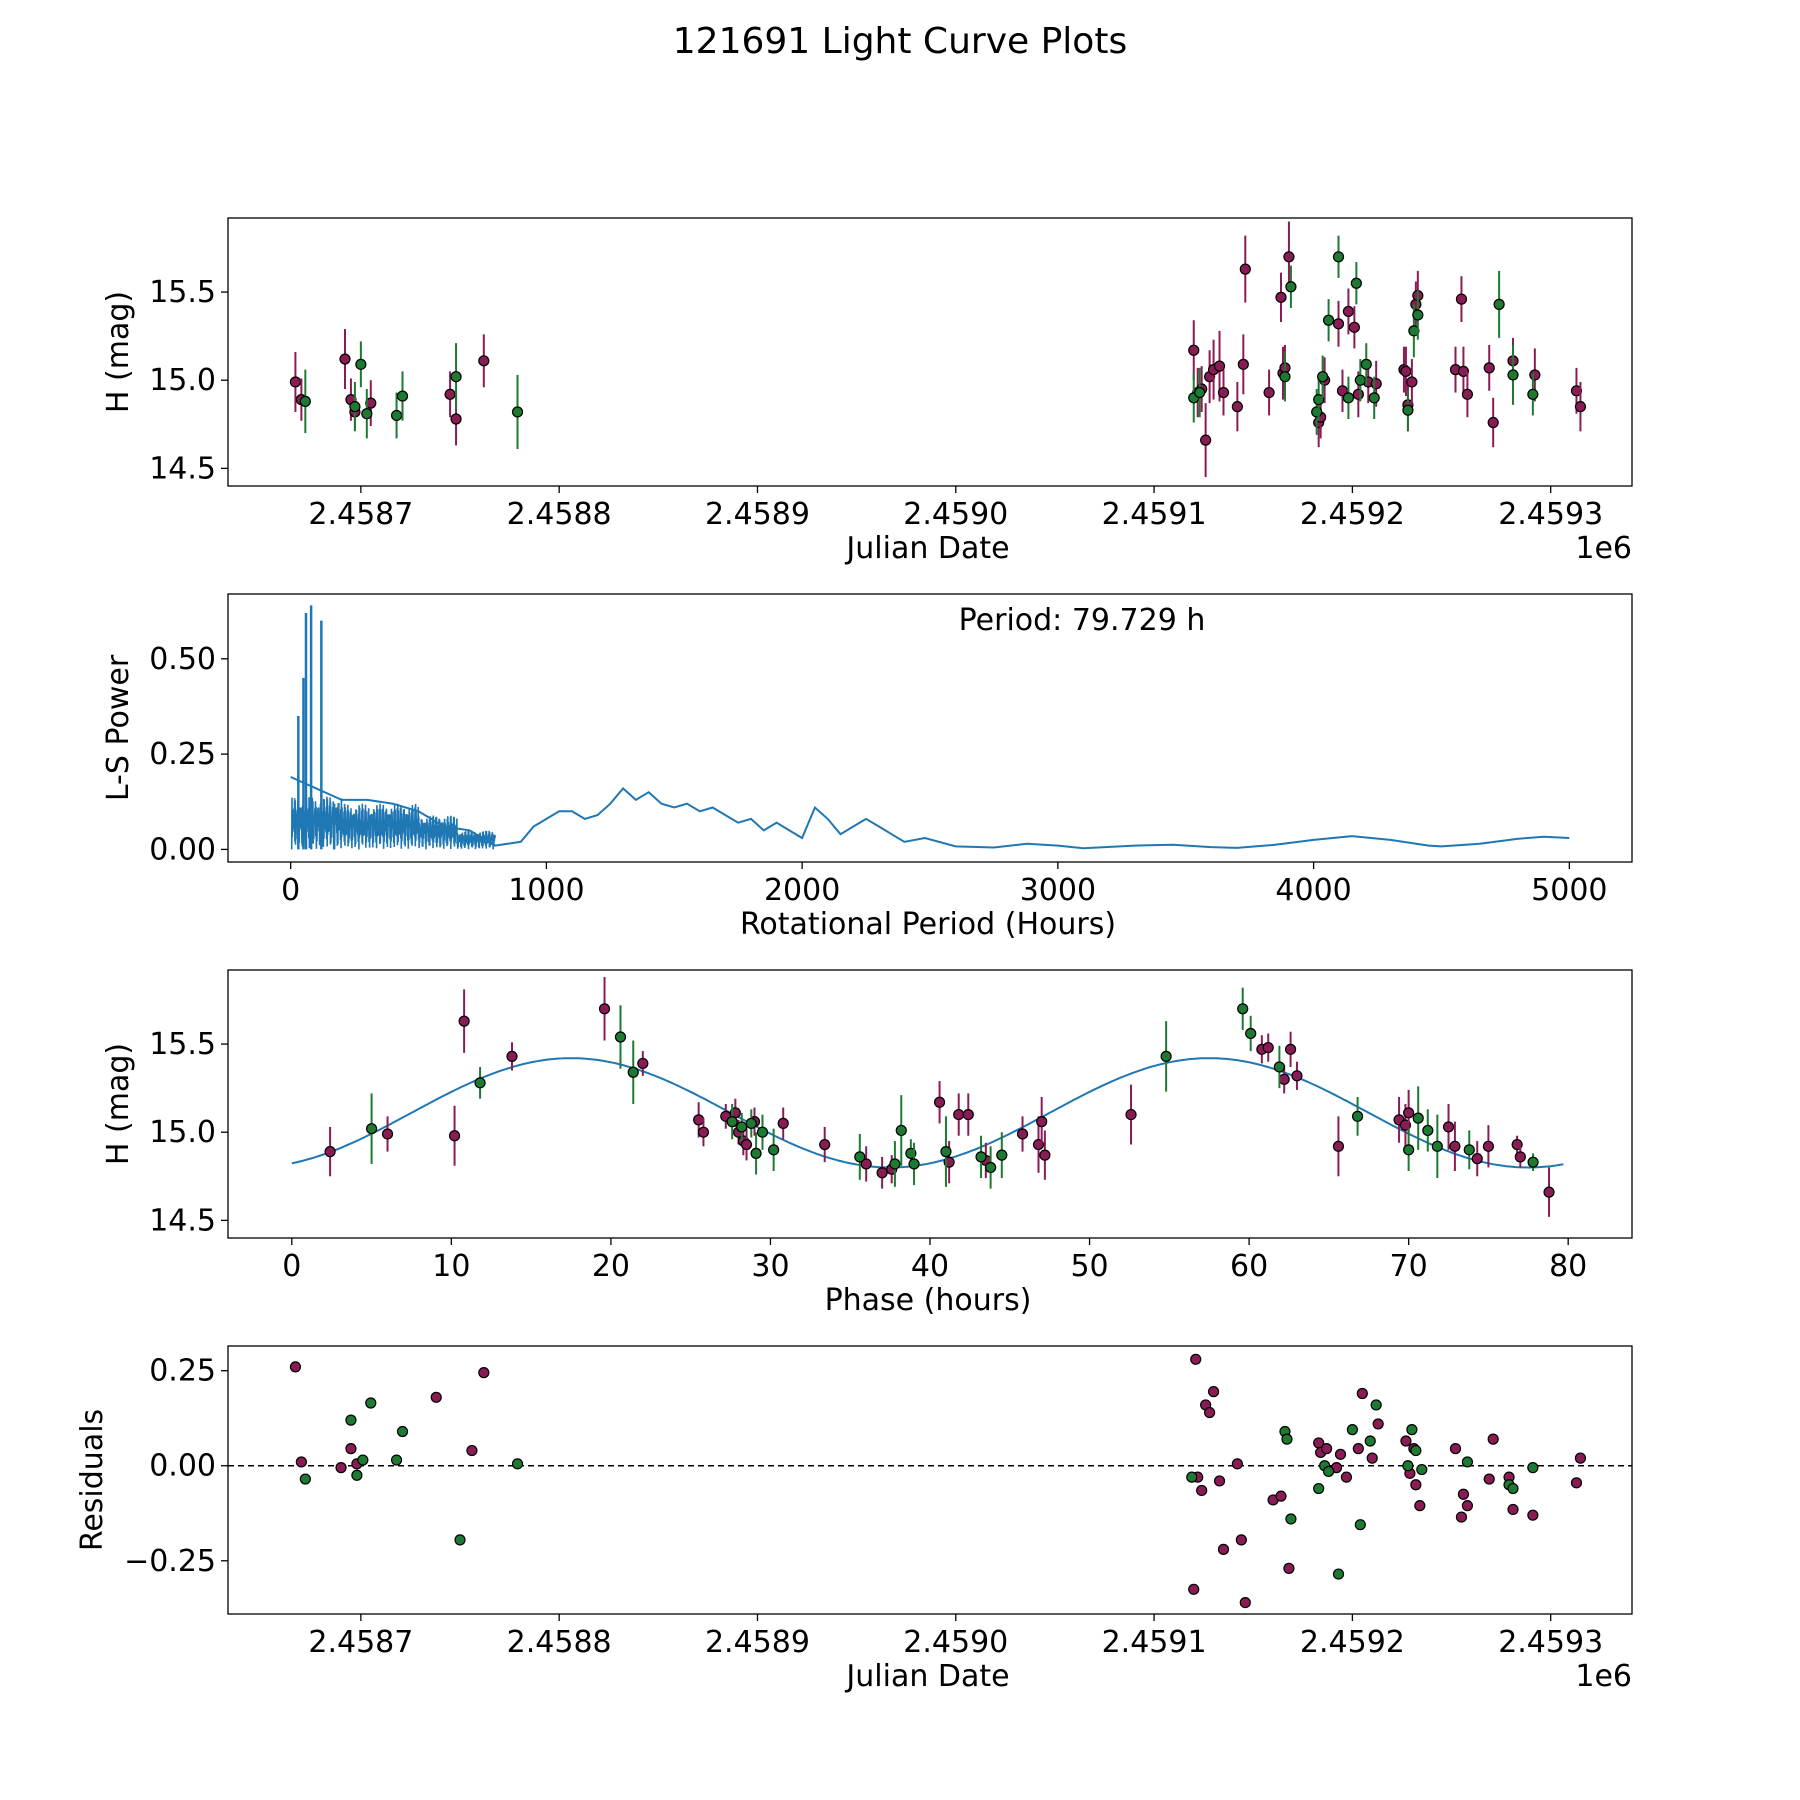  I want to click on phase-fold-x-tick-label: 10, so click(451, 1266).